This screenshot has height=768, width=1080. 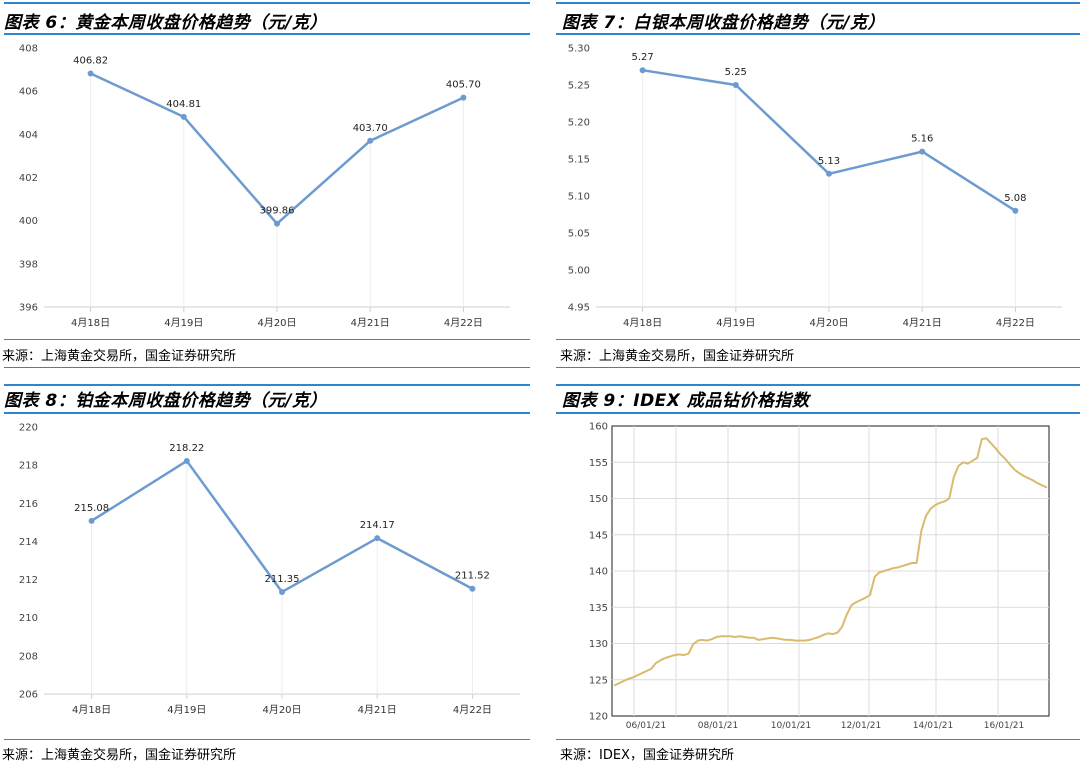 I want to click on y-tick-label: 206, so click(x=28, y=695).